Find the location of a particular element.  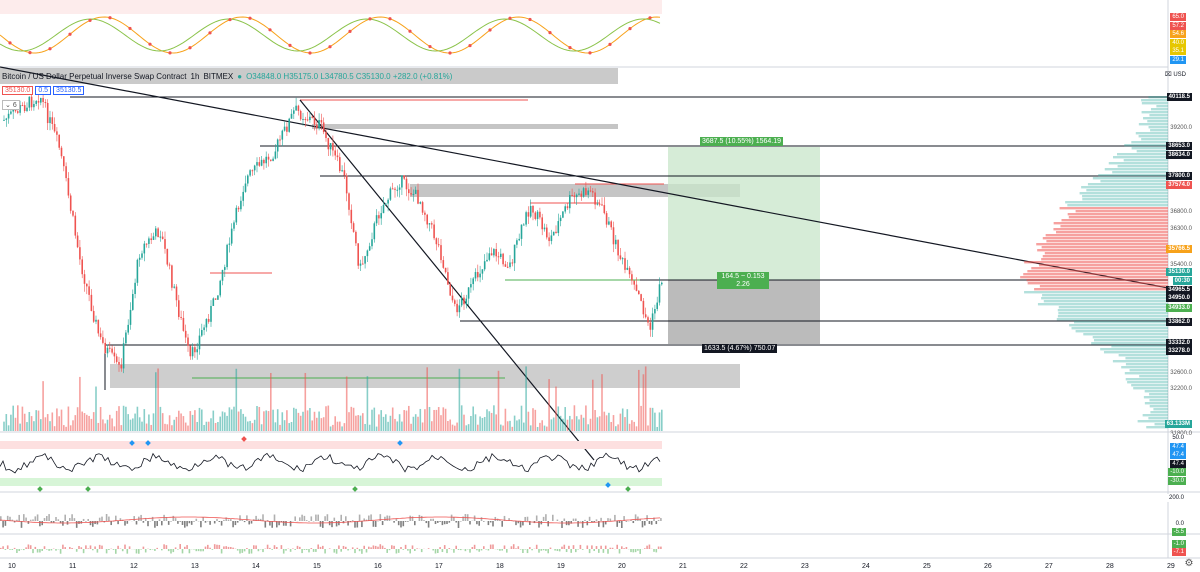

indicator-collapse-button: ⌄ 6 is located at coordinates (11, 105).